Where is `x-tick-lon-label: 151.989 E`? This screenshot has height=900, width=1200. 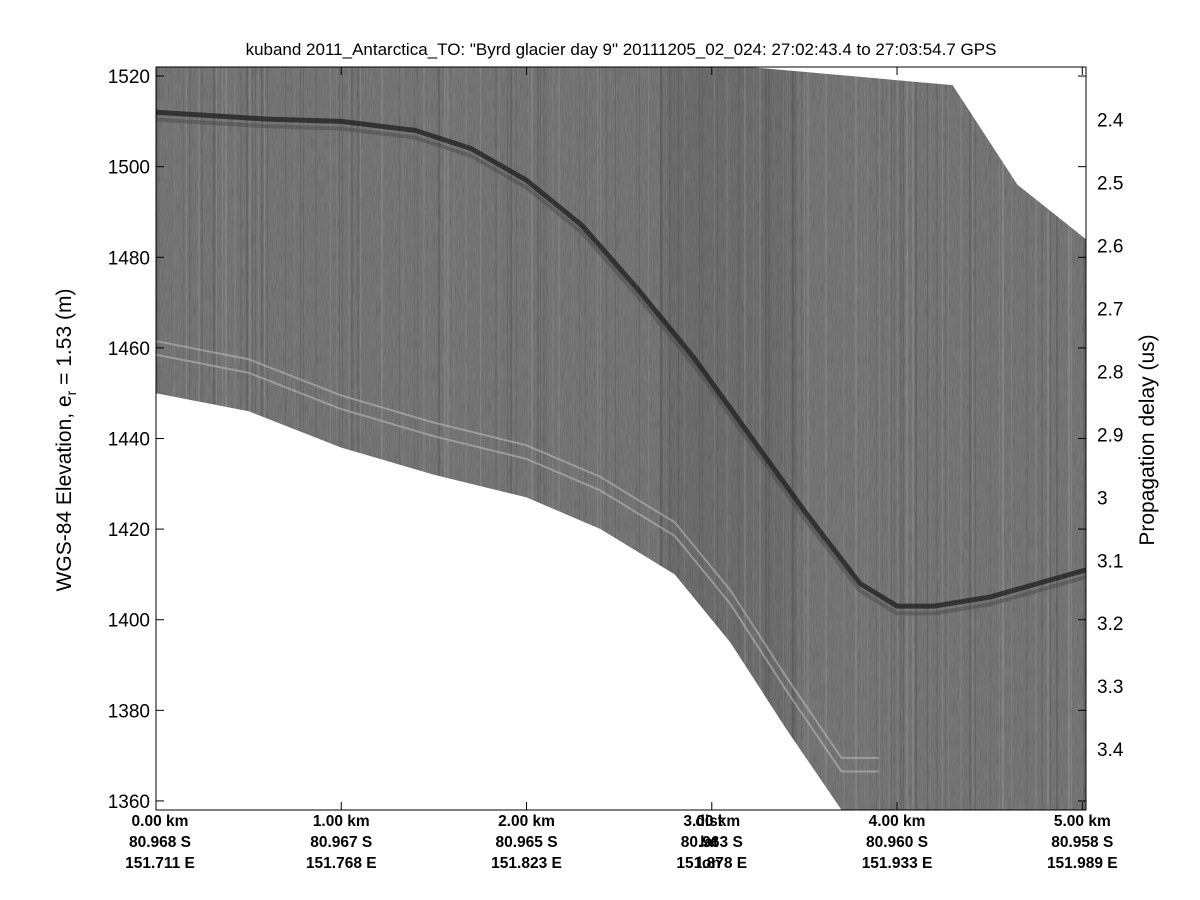
x-tick-lon-label: 151.989 E is located at coordinates (1082, 863).